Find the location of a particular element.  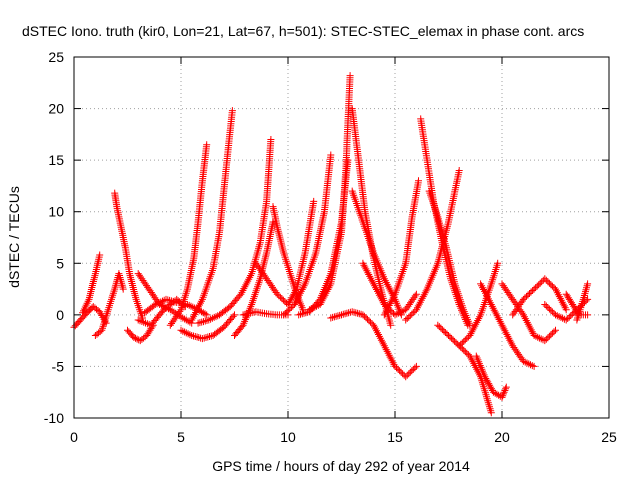

x-tick-label: 25 is located at coordinates (609, 437).